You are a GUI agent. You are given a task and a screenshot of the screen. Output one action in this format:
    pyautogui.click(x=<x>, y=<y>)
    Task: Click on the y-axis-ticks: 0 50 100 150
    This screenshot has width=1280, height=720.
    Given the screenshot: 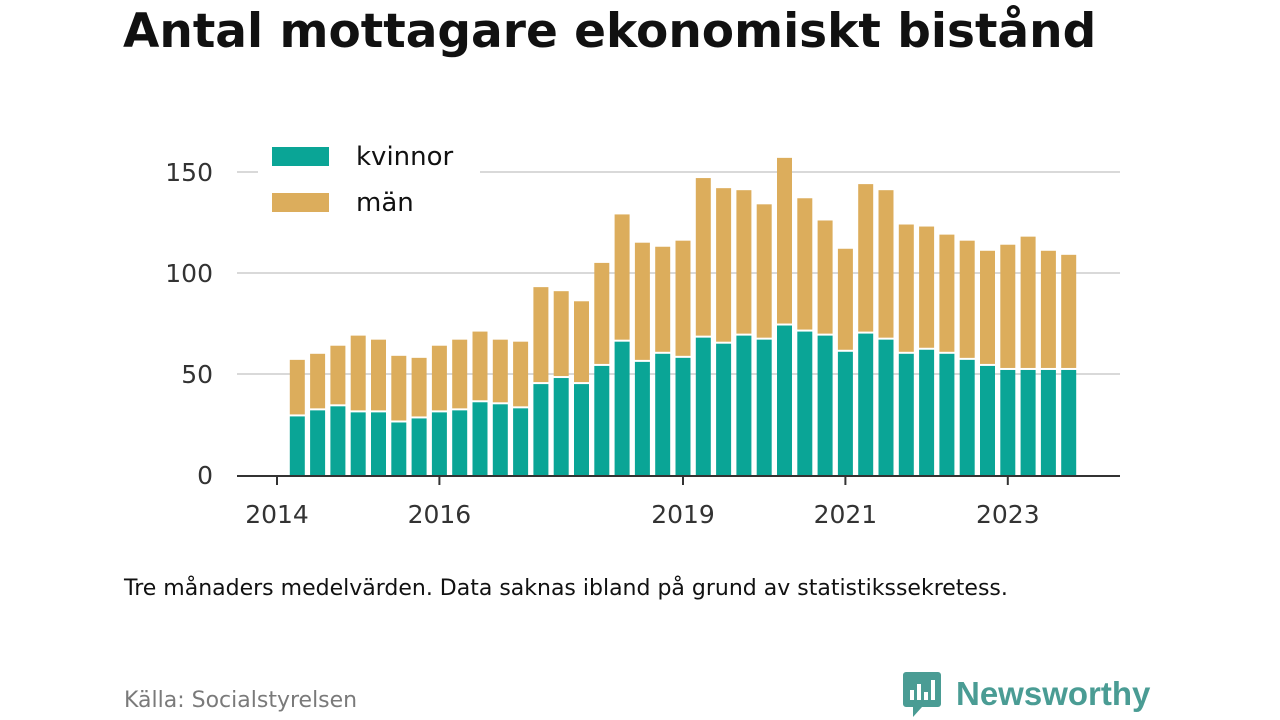 What is the action you would take?
    pyautogui.click(x=189, y=324)
    